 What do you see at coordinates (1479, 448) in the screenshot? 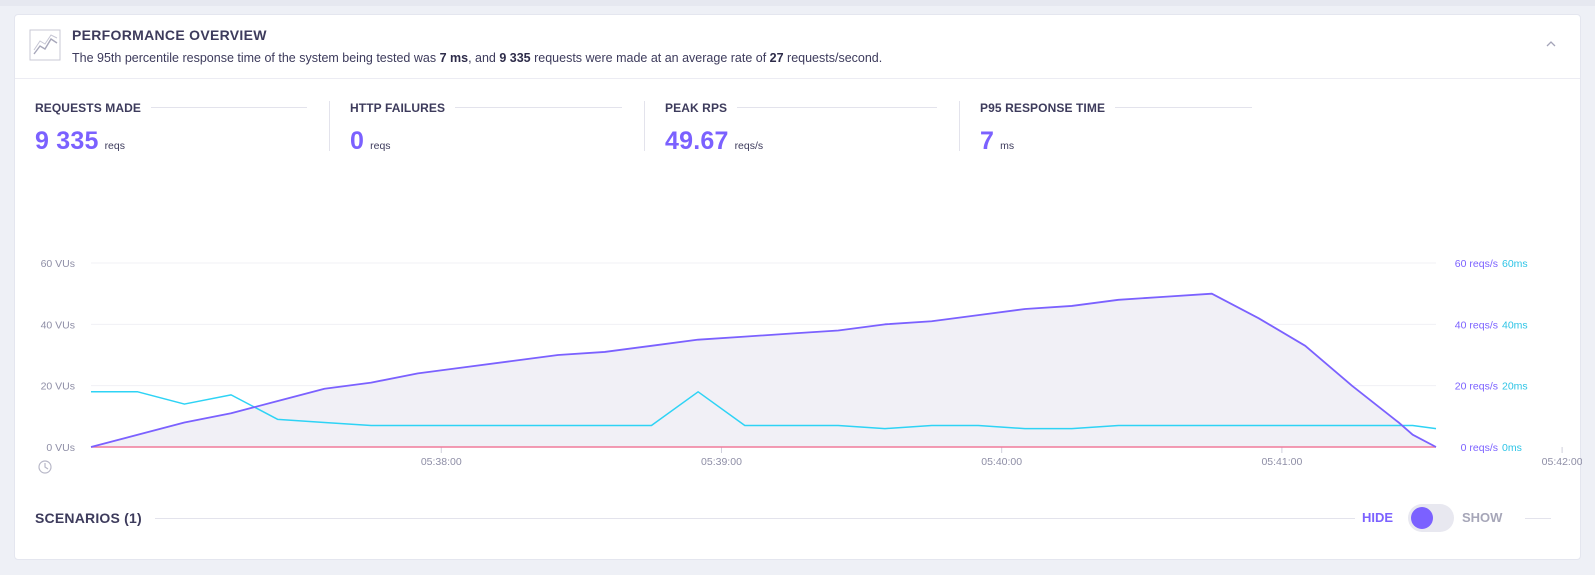
I see `y-tick-label-rps: 0 reqs/s` at bounding box center [1479, 448].